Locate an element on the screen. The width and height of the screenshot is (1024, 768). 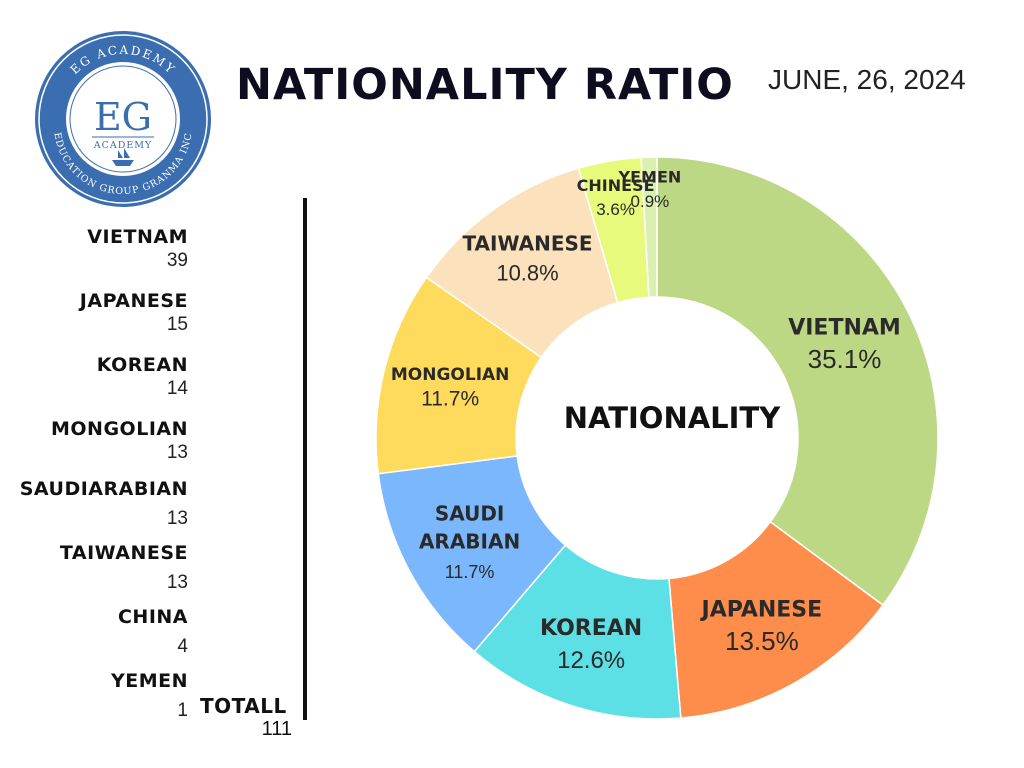
slice-label-name: KOREAN is located at coordinates (591, 628).